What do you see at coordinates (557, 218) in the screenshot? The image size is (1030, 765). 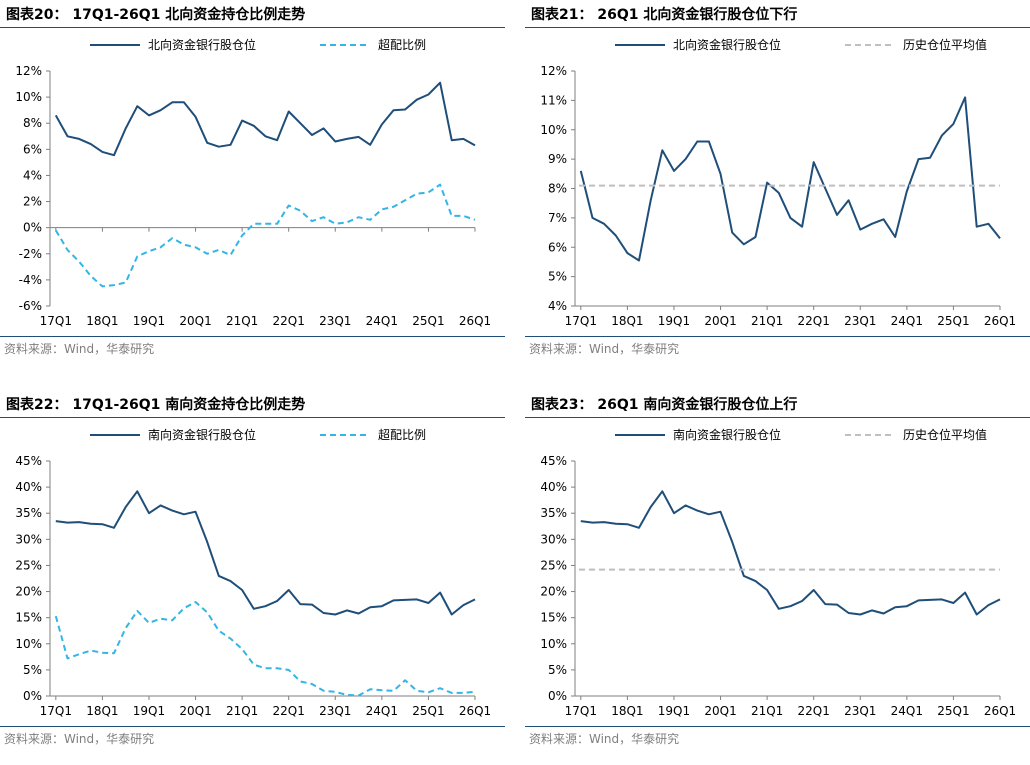 I see `y-tick-label: 7%` at bounding box center [557, 218].